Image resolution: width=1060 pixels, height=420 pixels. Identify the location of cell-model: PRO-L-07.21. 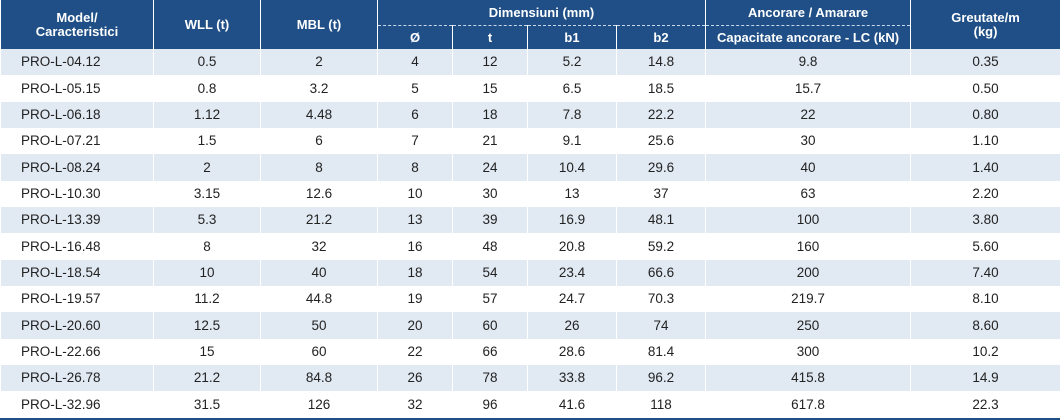
(77, 141).